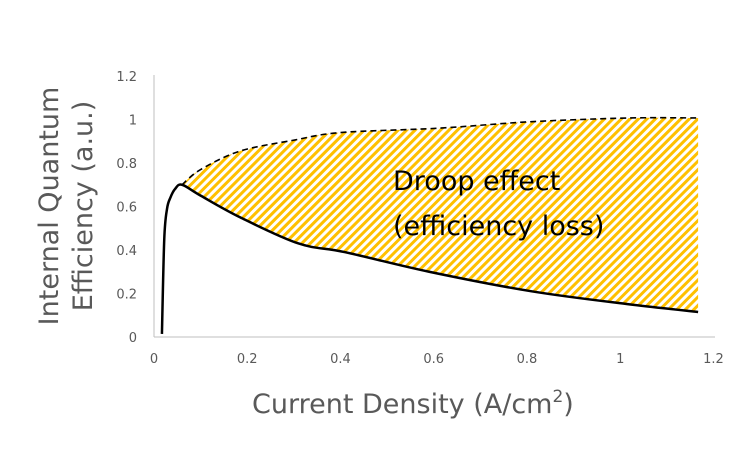 This screenshot has width=750, height=454. I want to click on x-axis-title: Current Density (A/cm2), so click(413, 403).